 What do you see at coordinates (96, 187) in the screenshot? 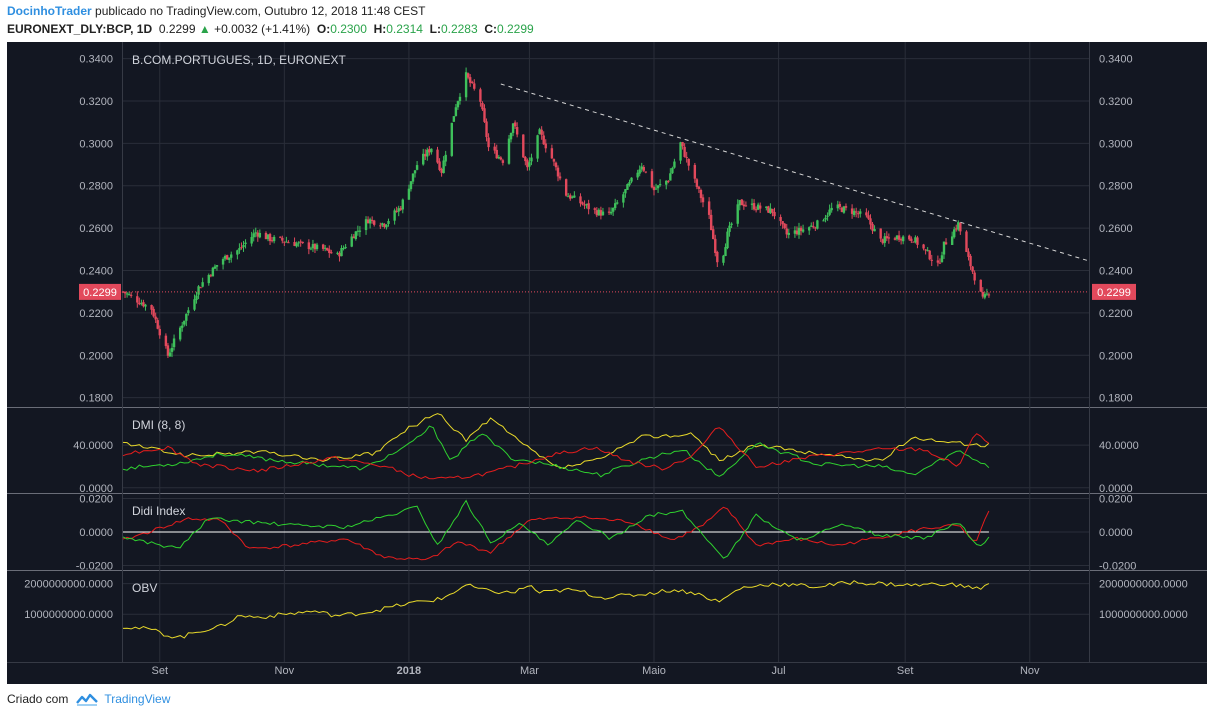
I see `price-axis-label-left: 0.2800` at bounding box center [96, 187].